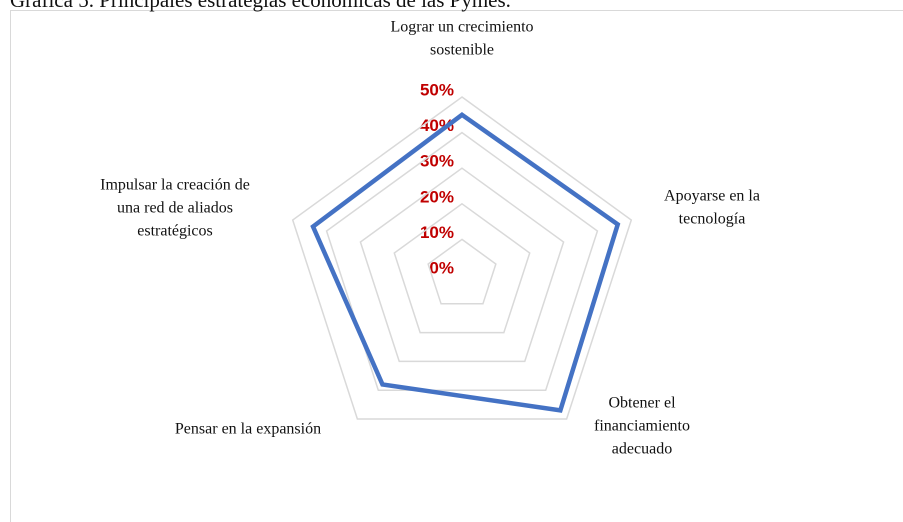  I want to click on category-label: Lograr un crecimiento, so click(461, 27).